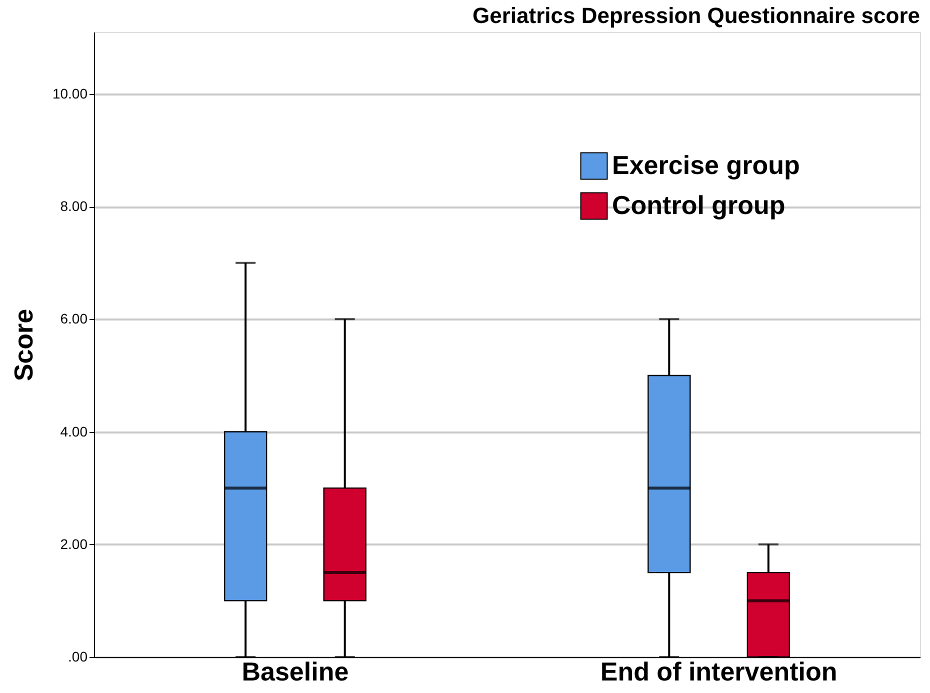 The height and width of the screenshot is (693, 930). Describe the element at coordinates (699, 205) in the screenshot. I see `legend-label: Control group` at that location.